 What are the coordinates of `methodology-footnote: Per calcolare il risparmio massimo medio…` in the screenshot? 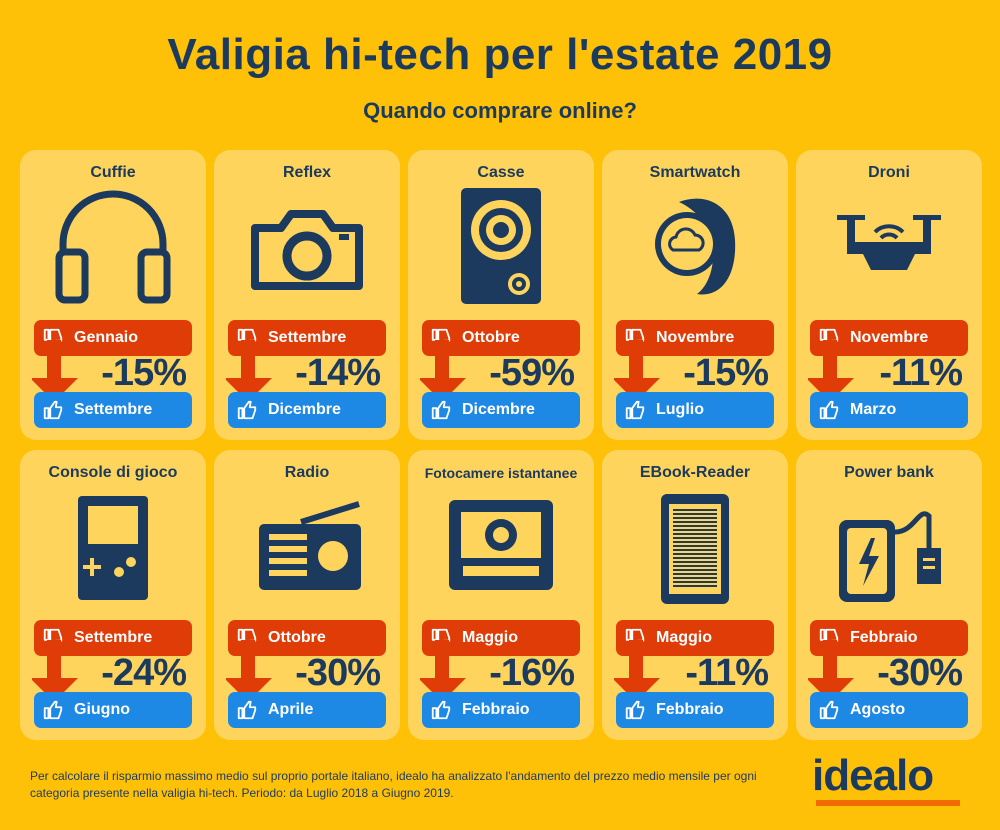 It's located at (393, 784).